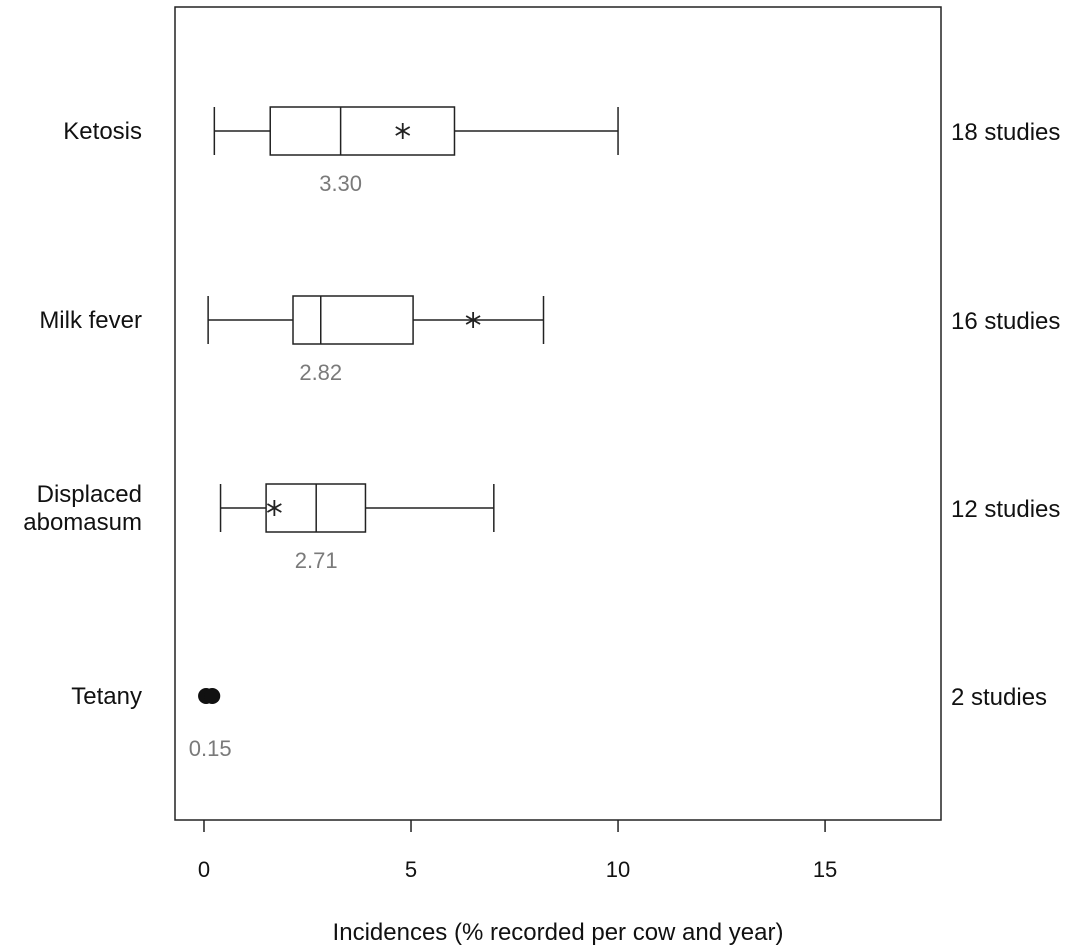  I want to click on median-label-ketosis: 3.30, so click(340, 183).